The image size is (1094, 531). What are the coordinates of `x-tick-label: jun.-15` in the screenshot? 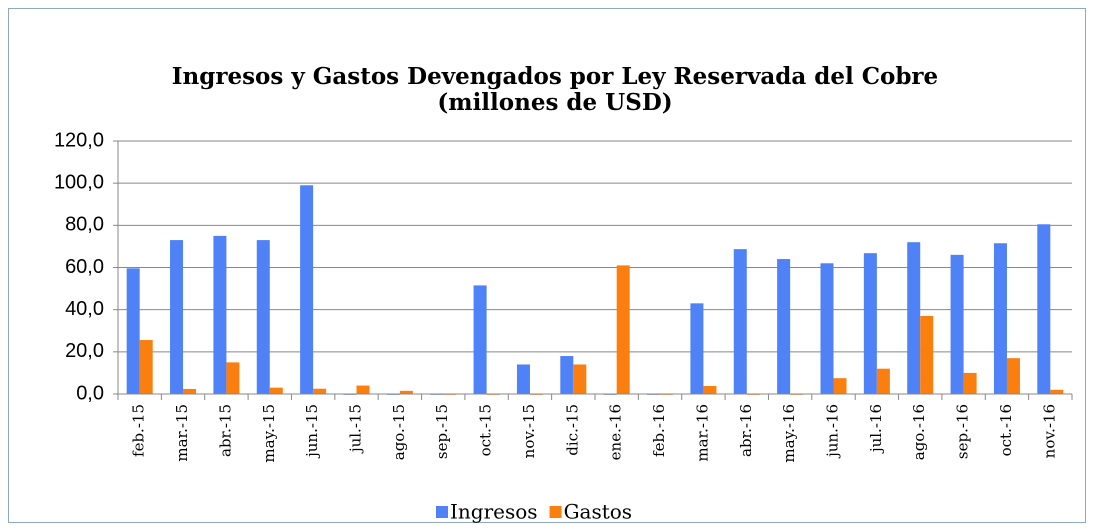 It's located at (312, 431).